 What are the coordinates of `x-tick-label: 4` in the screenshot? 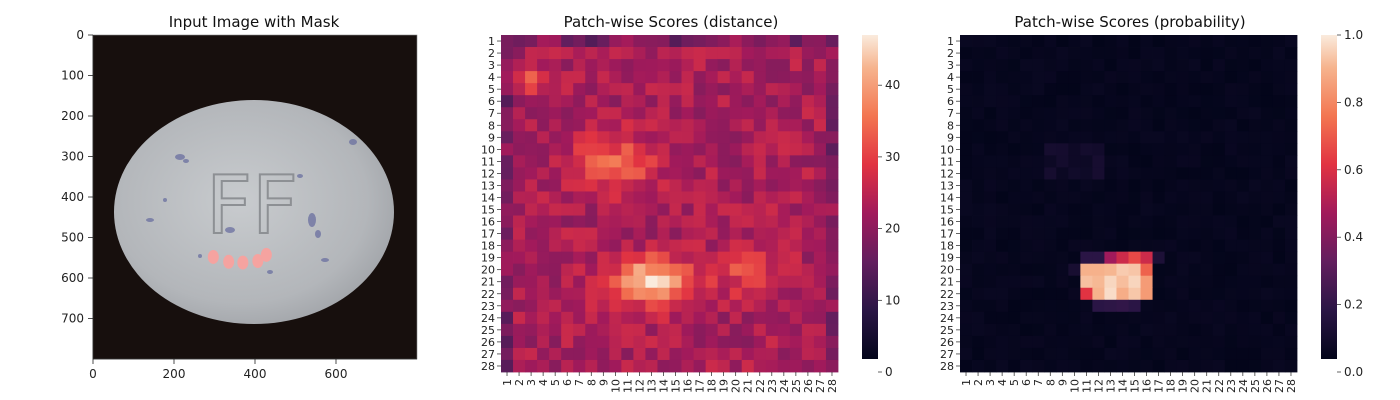 It's located at (543, 382).